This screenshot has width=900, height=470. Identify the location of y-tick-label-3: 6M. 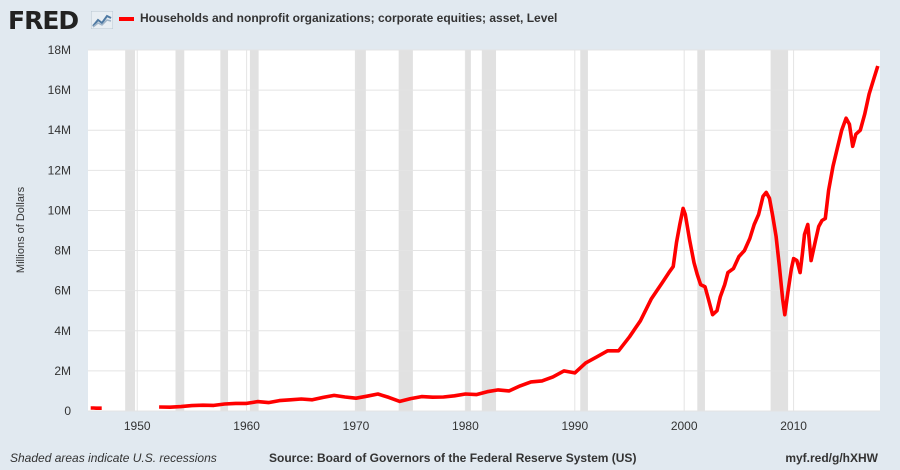
(62, 291).